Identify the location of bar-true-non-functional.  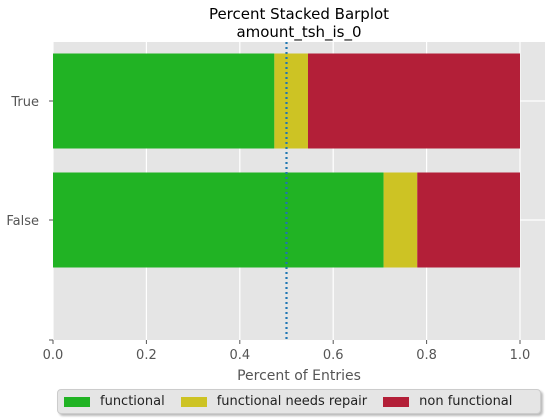
(413, 101).